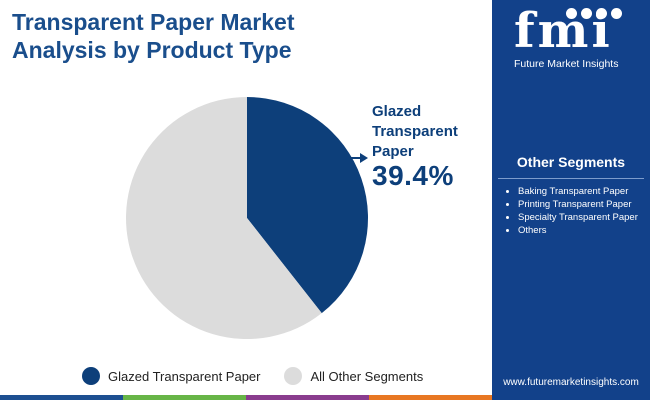 Image resolution: width=650 pixels, height=400 pixels. Describe the element at coordinates (571, 382) in the screenshot. I see `website-link: www.futuremarketinsights.com` at that location.